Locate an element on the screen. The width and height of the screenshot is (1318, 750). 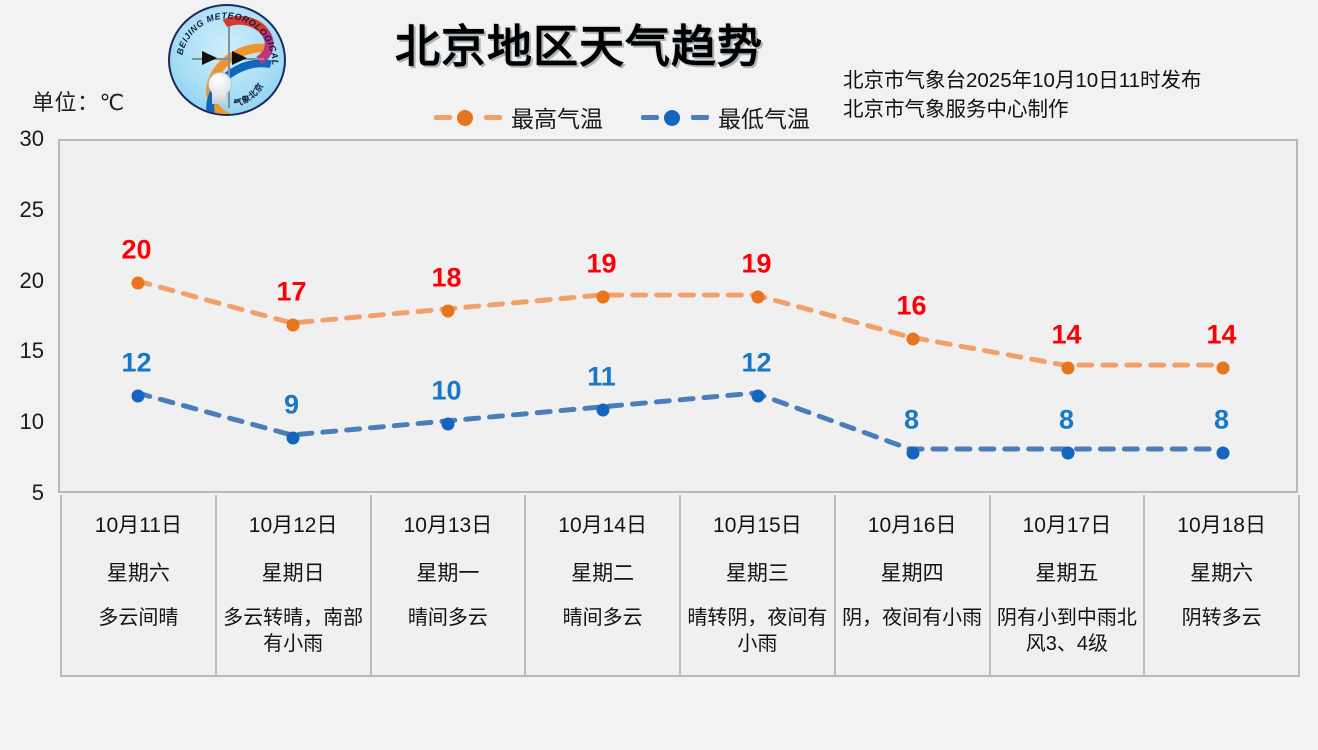
forecast-description: 阴有小到中雨北风3、4级 is located at coordinates (1066, 631).